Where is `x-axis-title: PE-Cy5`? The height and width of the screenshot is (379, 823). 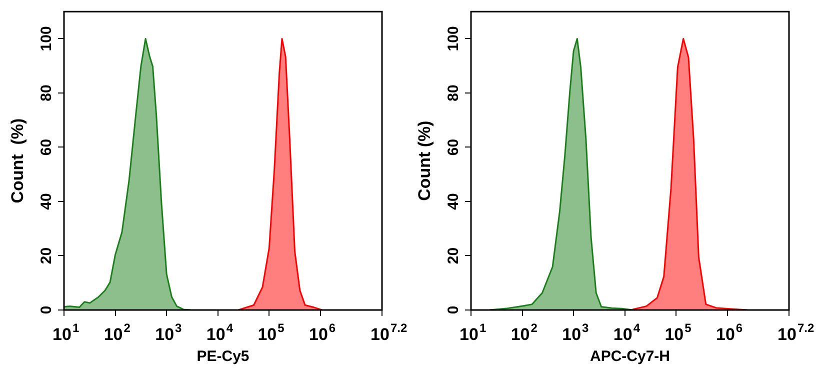 x-axis-title: PE-Cy5 is located at coordinates (223, 357).